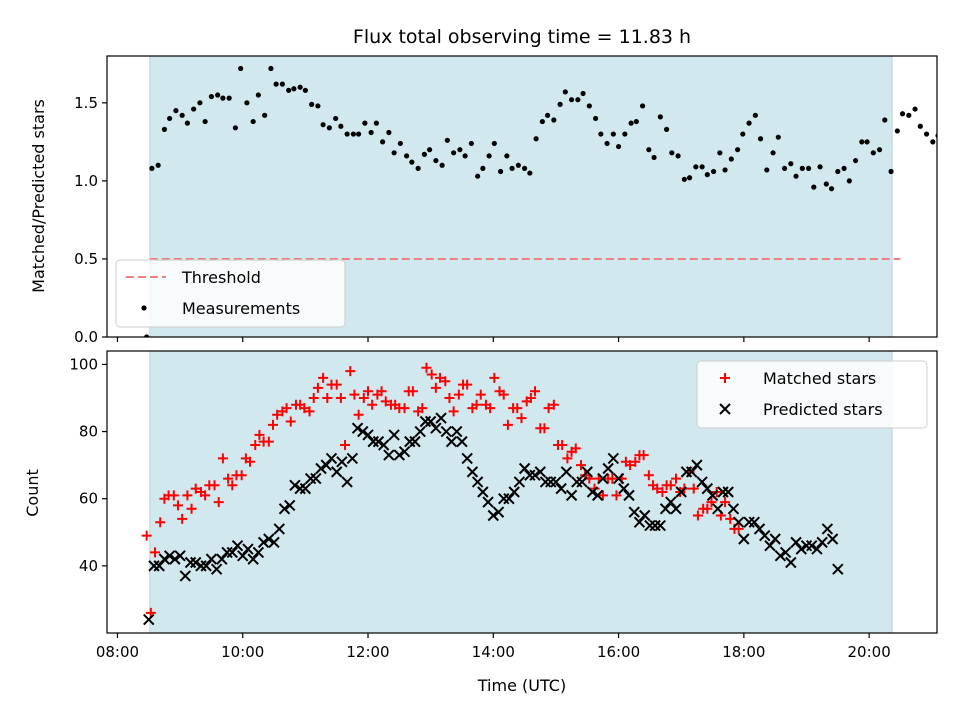 The width and height of the screenshot is (960, 720). I want to click on x-tick-label: 08:00, so click(117, 652).